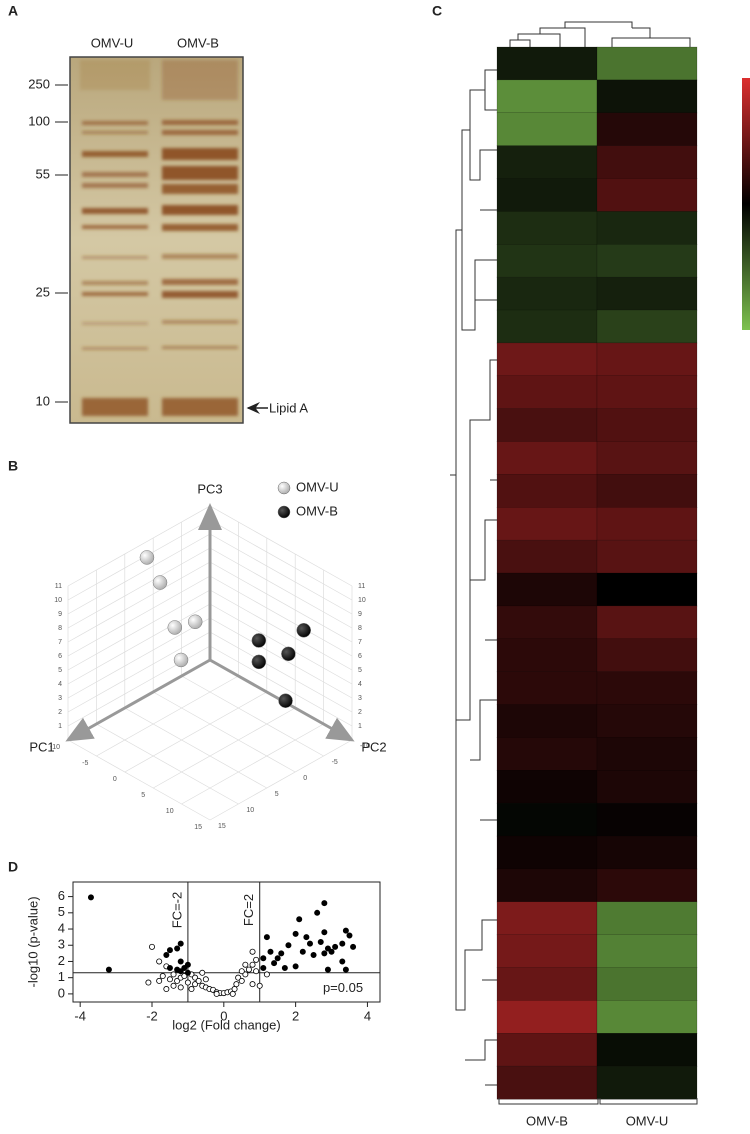 The width and height of the screenshot is (750, 1134). I want to click on y-tick-label: 5, so click(61, 911).